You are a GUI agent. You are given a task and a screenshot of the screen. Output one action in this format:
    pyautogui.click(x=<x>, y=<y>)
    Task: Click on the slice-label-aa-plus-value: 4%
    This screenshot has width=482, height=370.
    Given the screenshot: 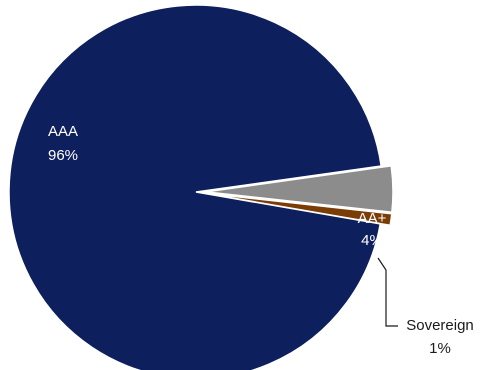 What is the action you would take?
    pyautogui.click(x=372, y=240)
    